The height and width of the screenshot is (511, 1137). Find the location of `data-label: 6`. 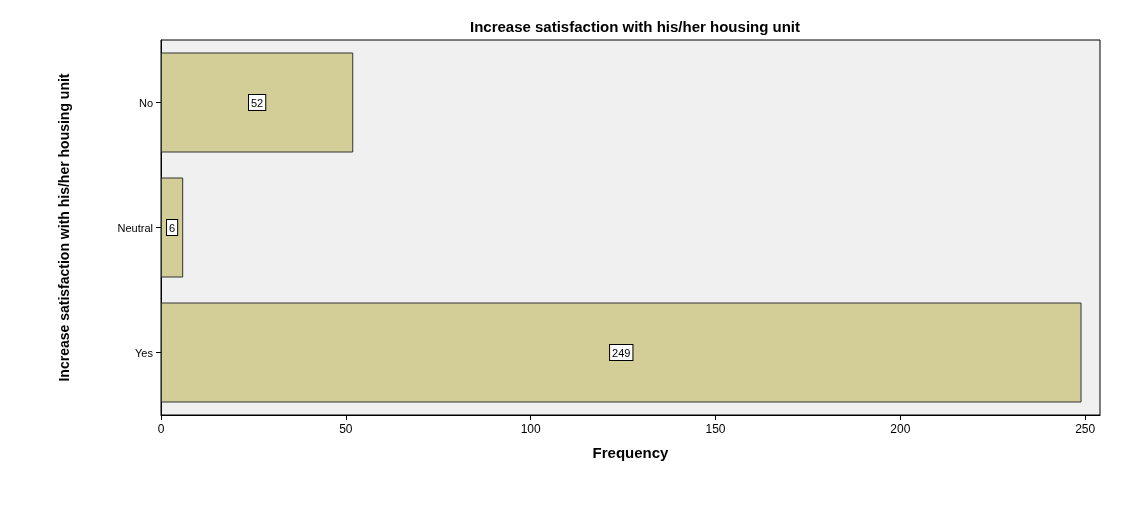

data-label: 6 is located at coordinates (172, 227).